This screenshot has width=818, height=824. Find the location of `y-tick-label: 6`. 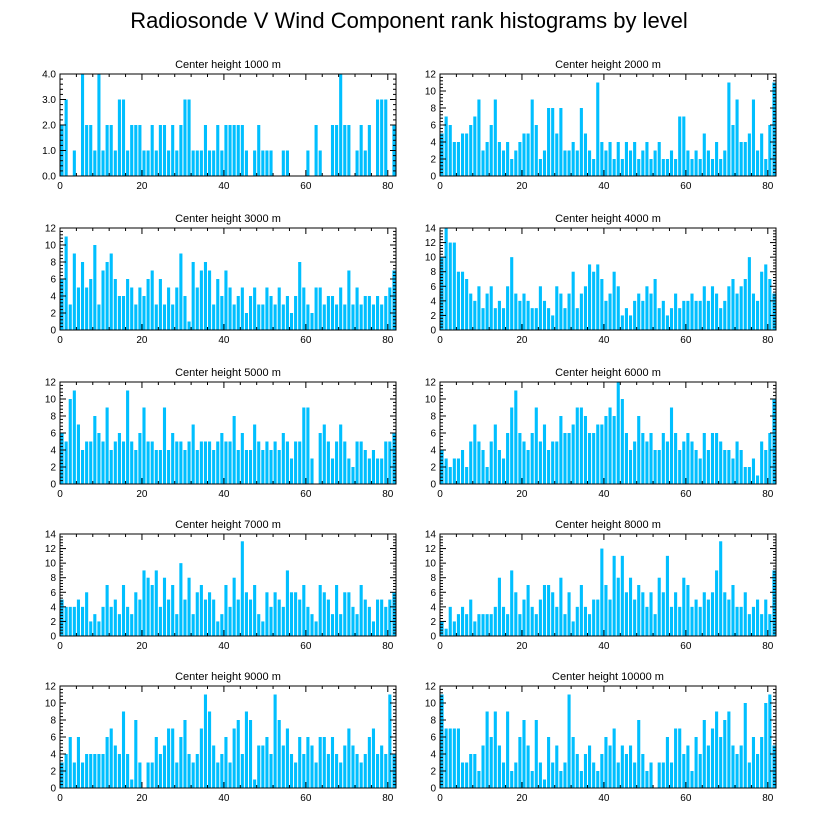

y-tick-label: 6 is located at coordinates (433, 593).